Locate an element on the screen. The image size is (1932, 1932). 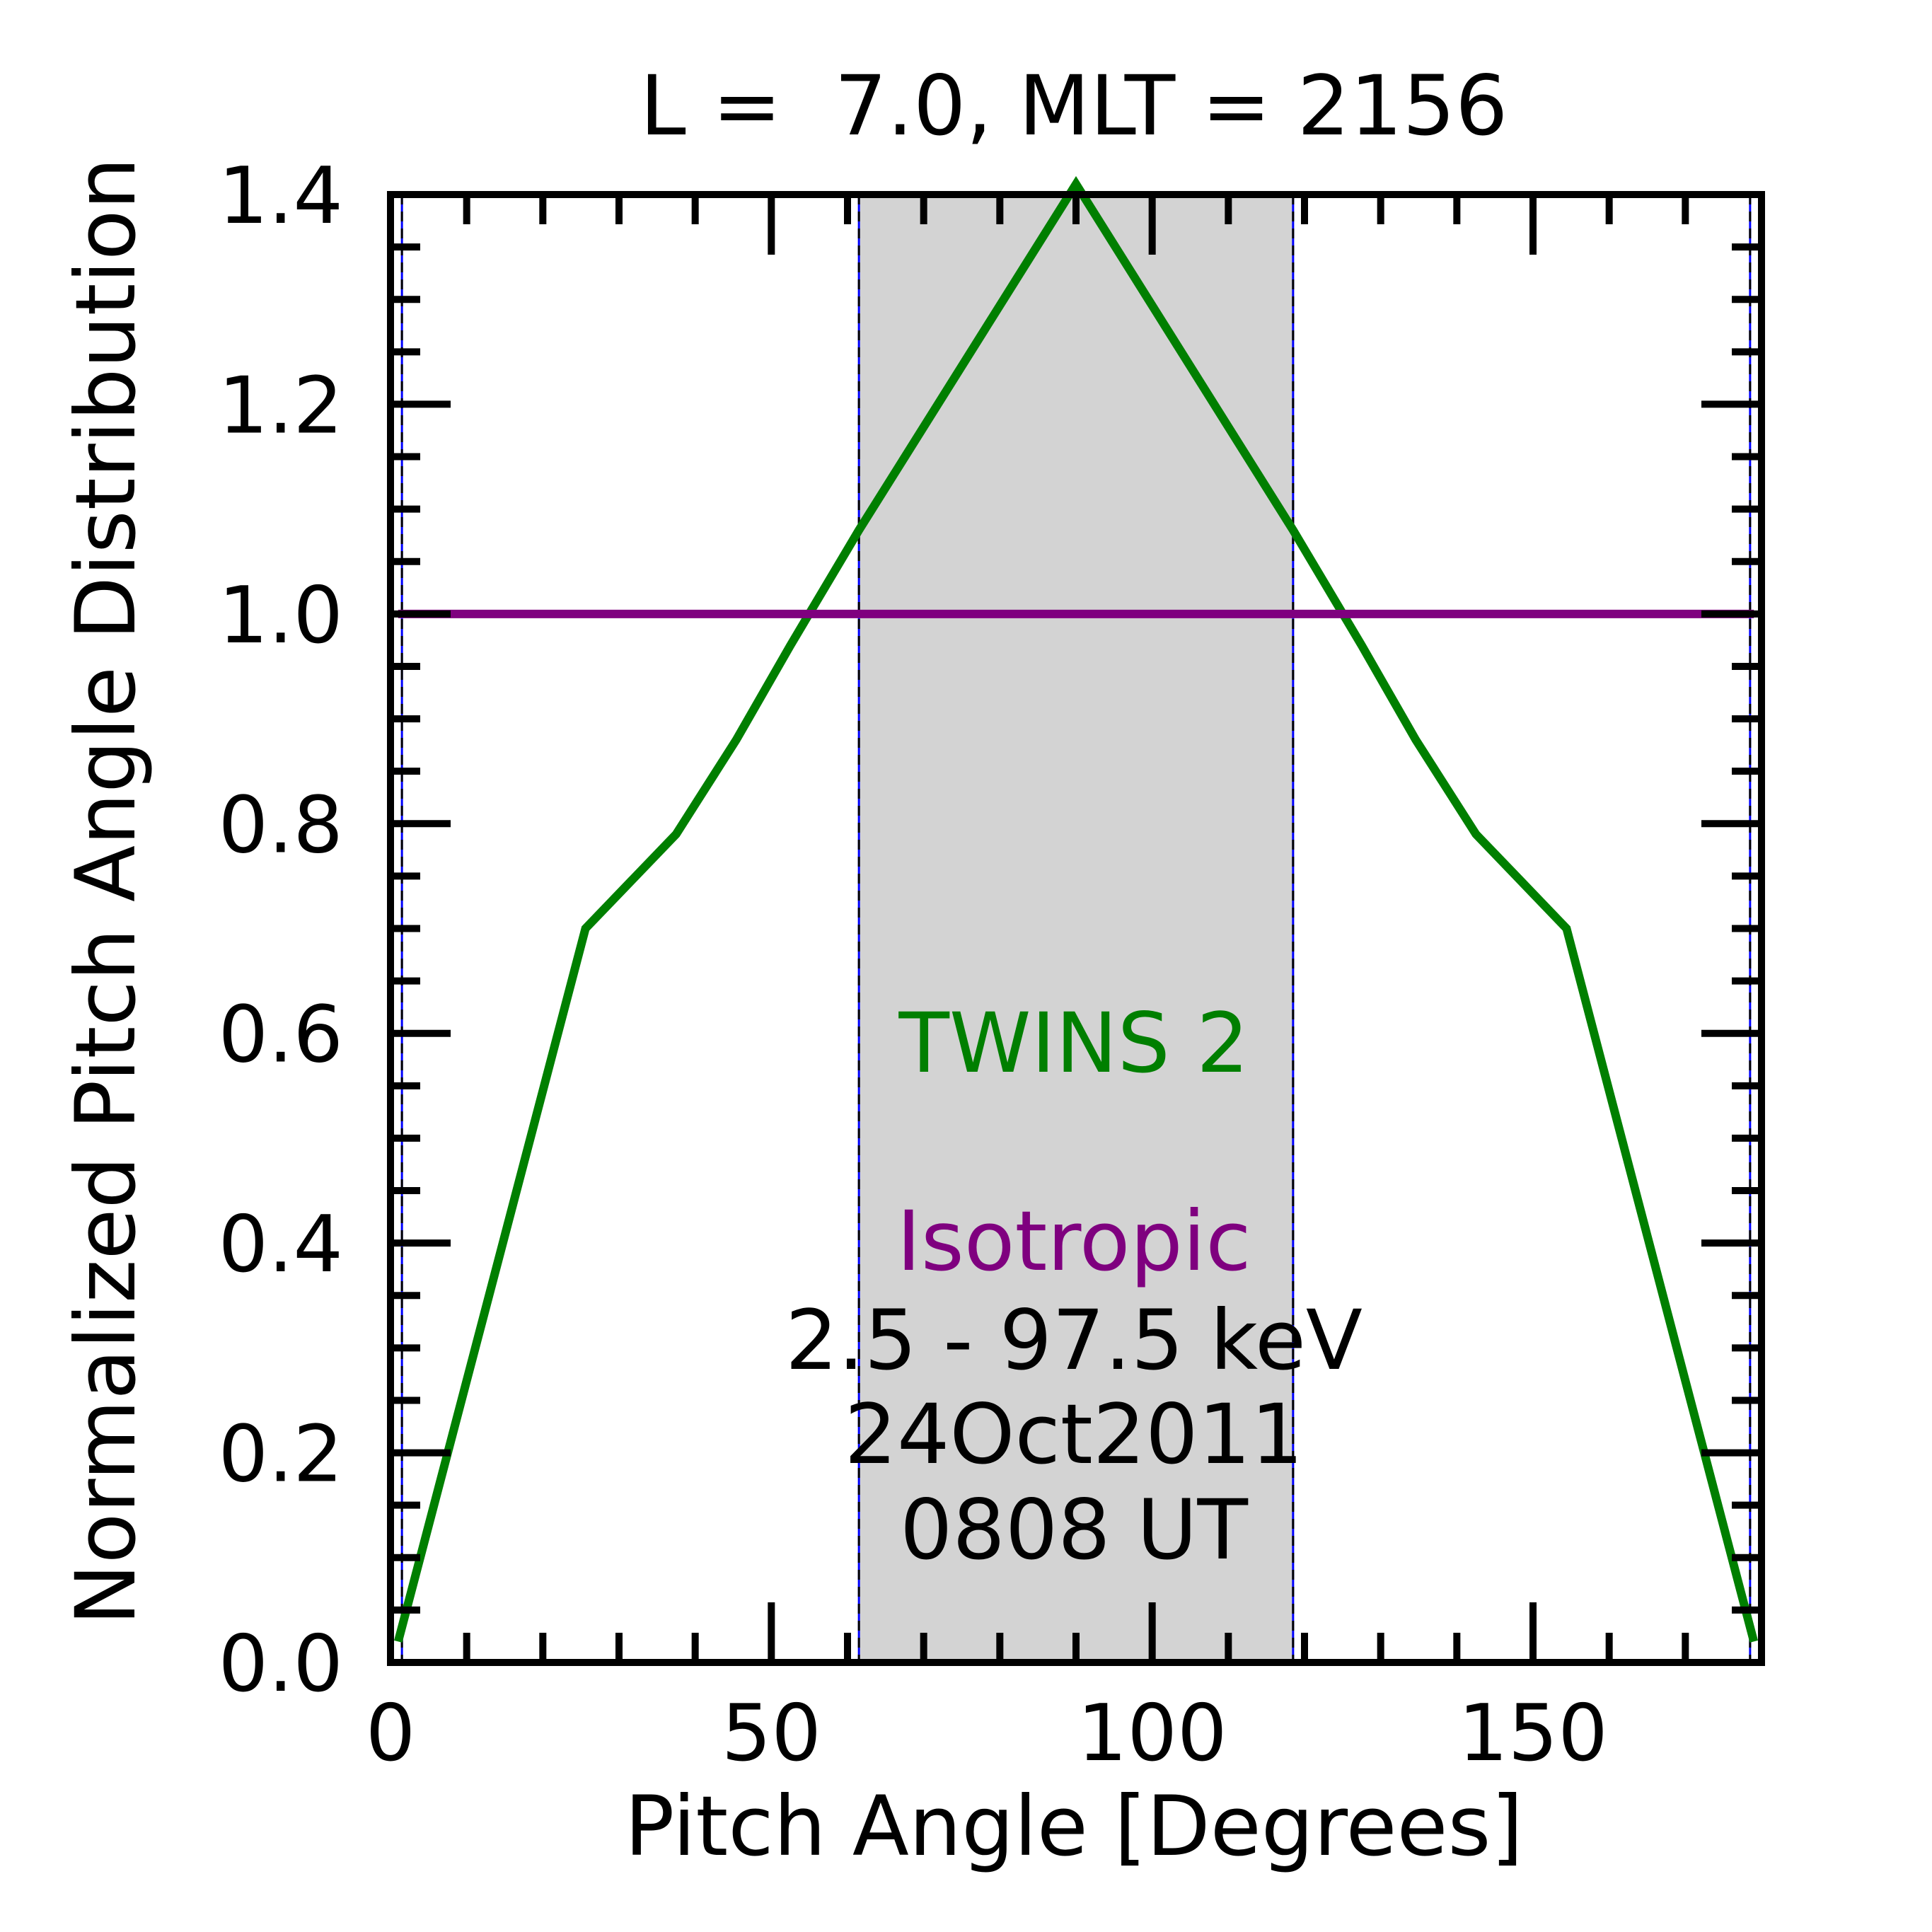
y-tick-label: 0.8 is located at coordinates (280, 825).